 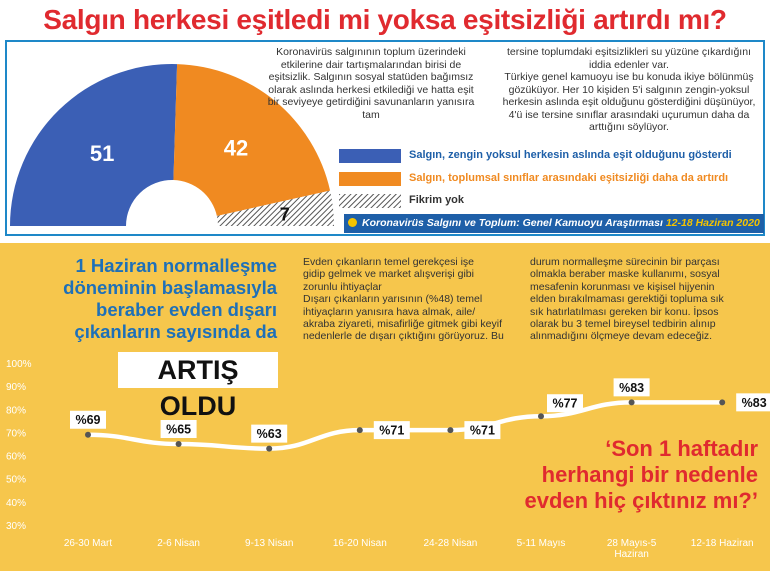 I want to click on headline-line: döneminin başlamasıyla, so click(x=170, y=287).